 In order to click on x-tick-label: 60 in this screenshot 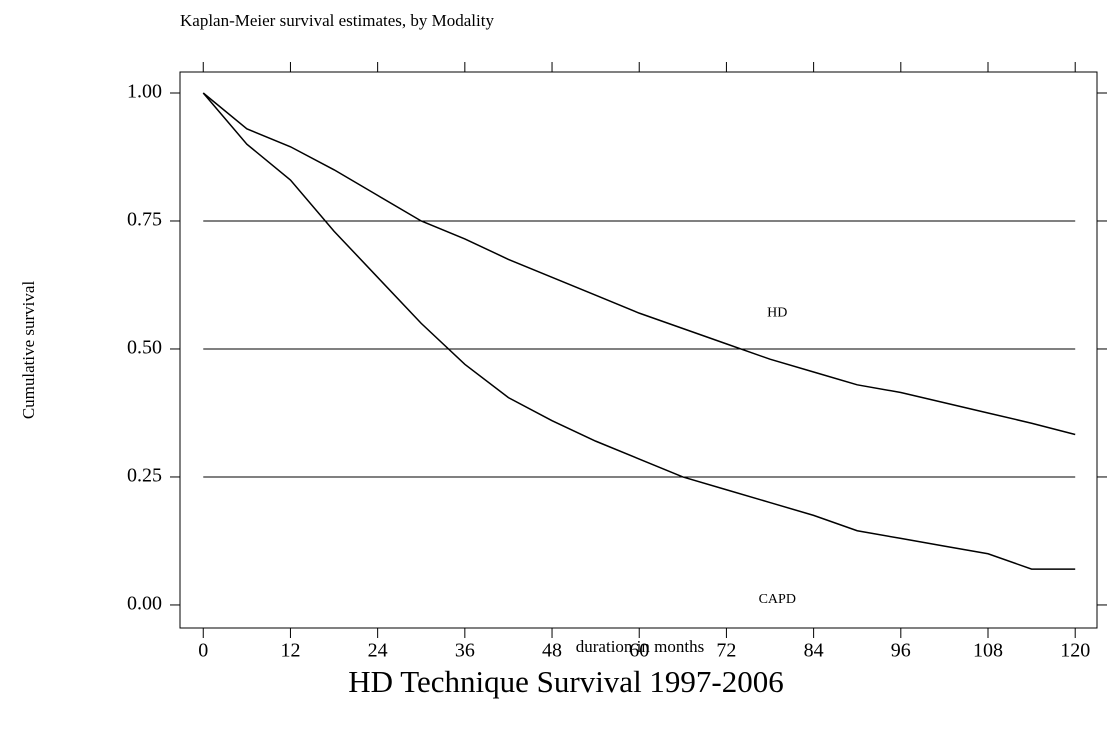, I will do `click(639, 651)`.